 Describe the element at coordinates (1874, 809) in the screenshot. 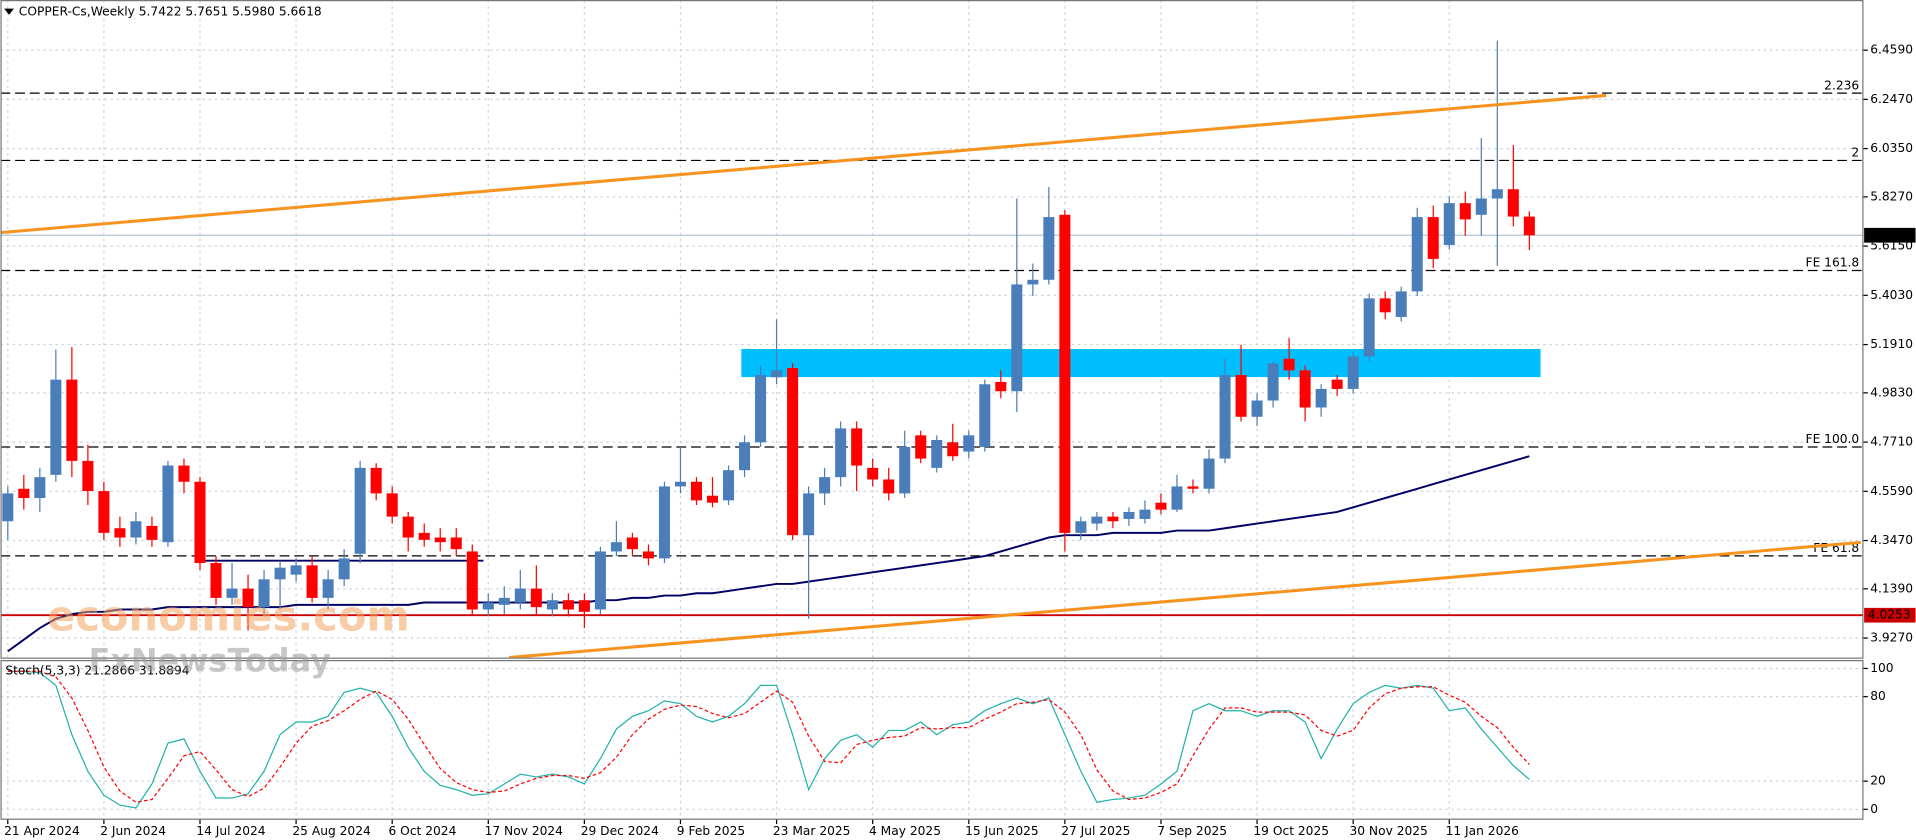

I see `y-tick-label: 0` at that location.